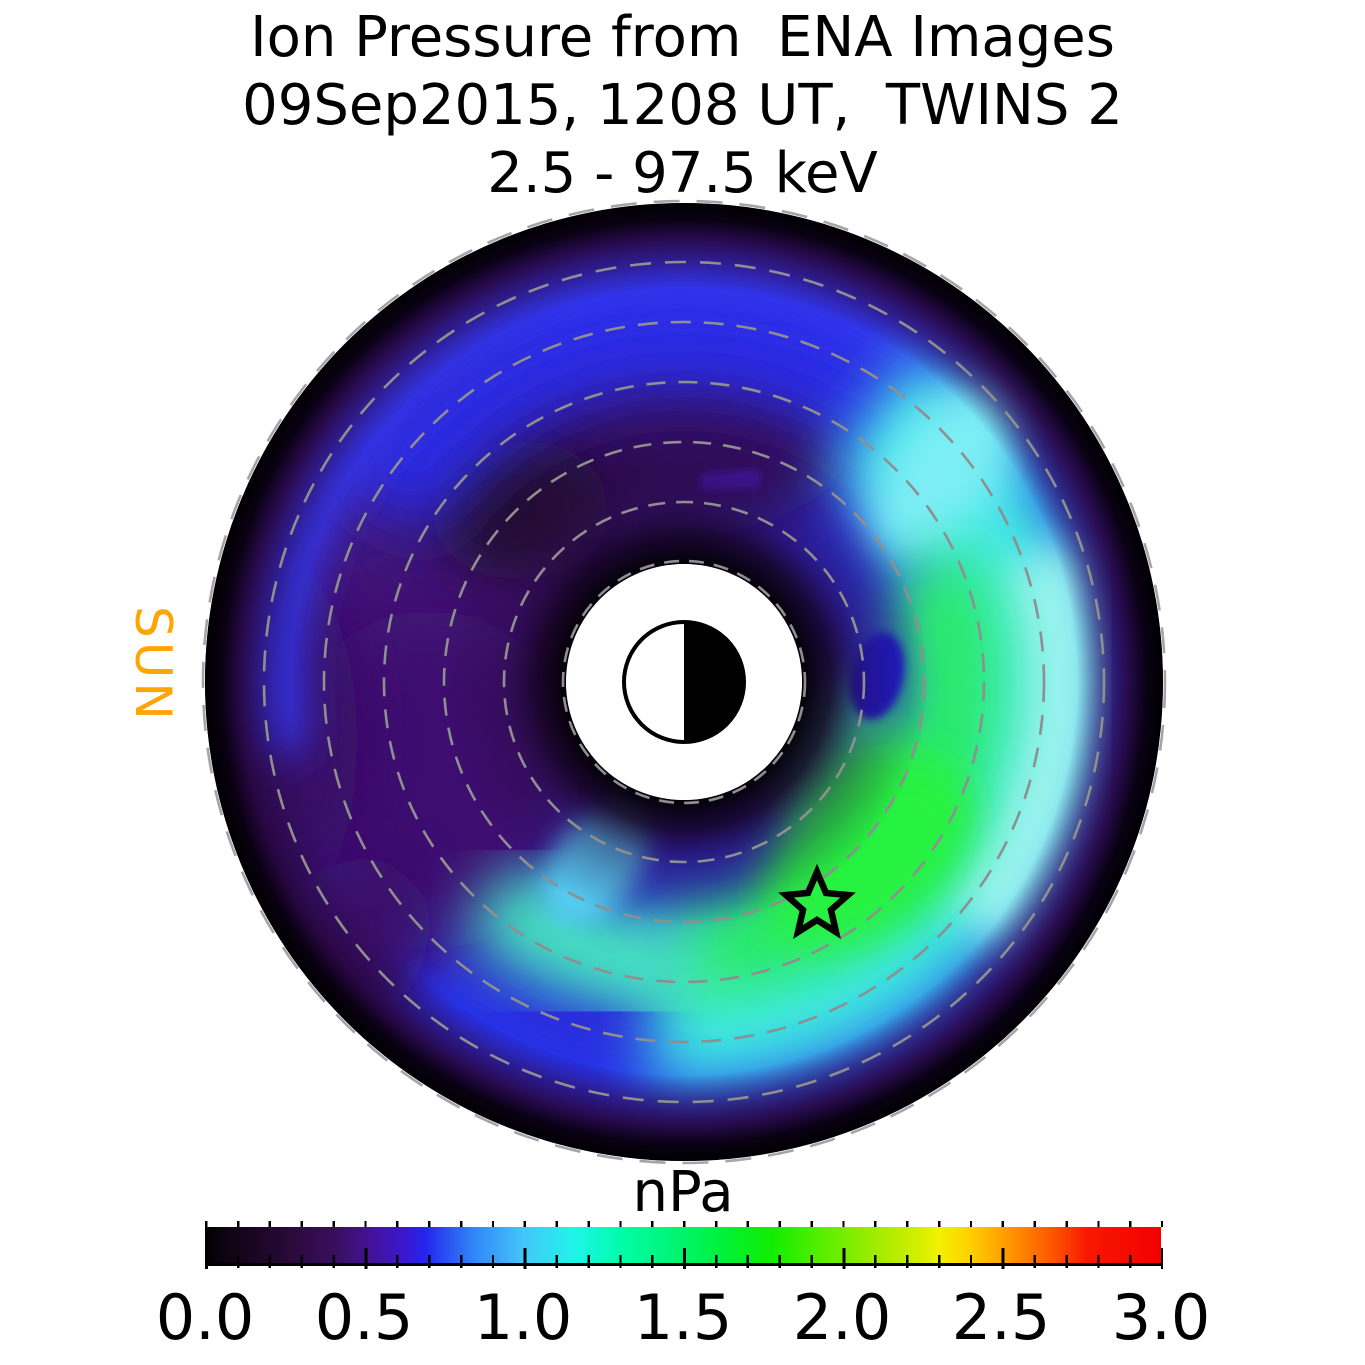 Image resolution: width=1365 pixels, height=1365 pixels. Describe the element at coordinates (714, 682) in the screenshot. I see `earth-night-half` at that location.